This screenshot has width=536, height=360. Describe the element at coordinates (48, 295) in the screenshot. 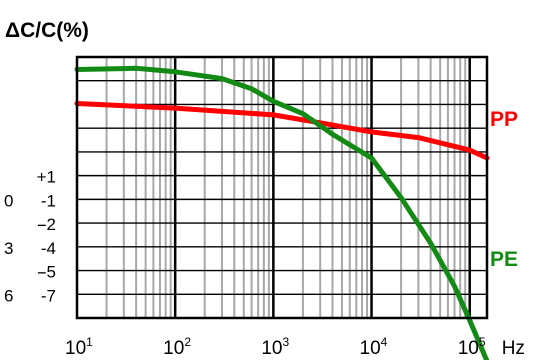

I see `y-tick-label: -7` at that location.